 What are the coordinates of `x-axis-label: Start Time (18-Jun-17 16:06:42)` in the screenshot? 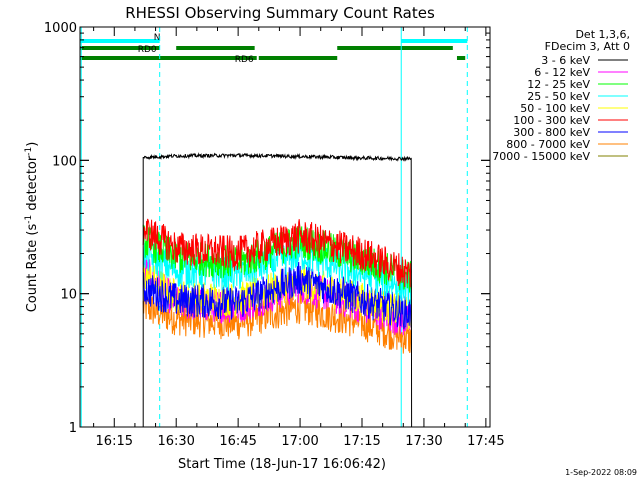 It's located at (282, 464).